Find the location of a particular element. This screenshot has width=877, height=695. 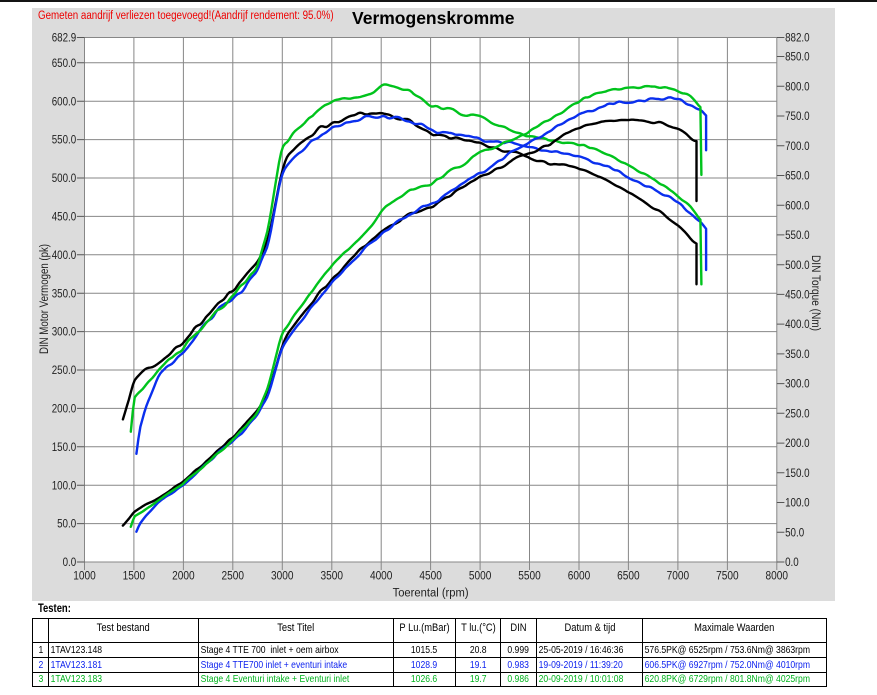

svg-text: 8000 is located at coordinates (777, 576).